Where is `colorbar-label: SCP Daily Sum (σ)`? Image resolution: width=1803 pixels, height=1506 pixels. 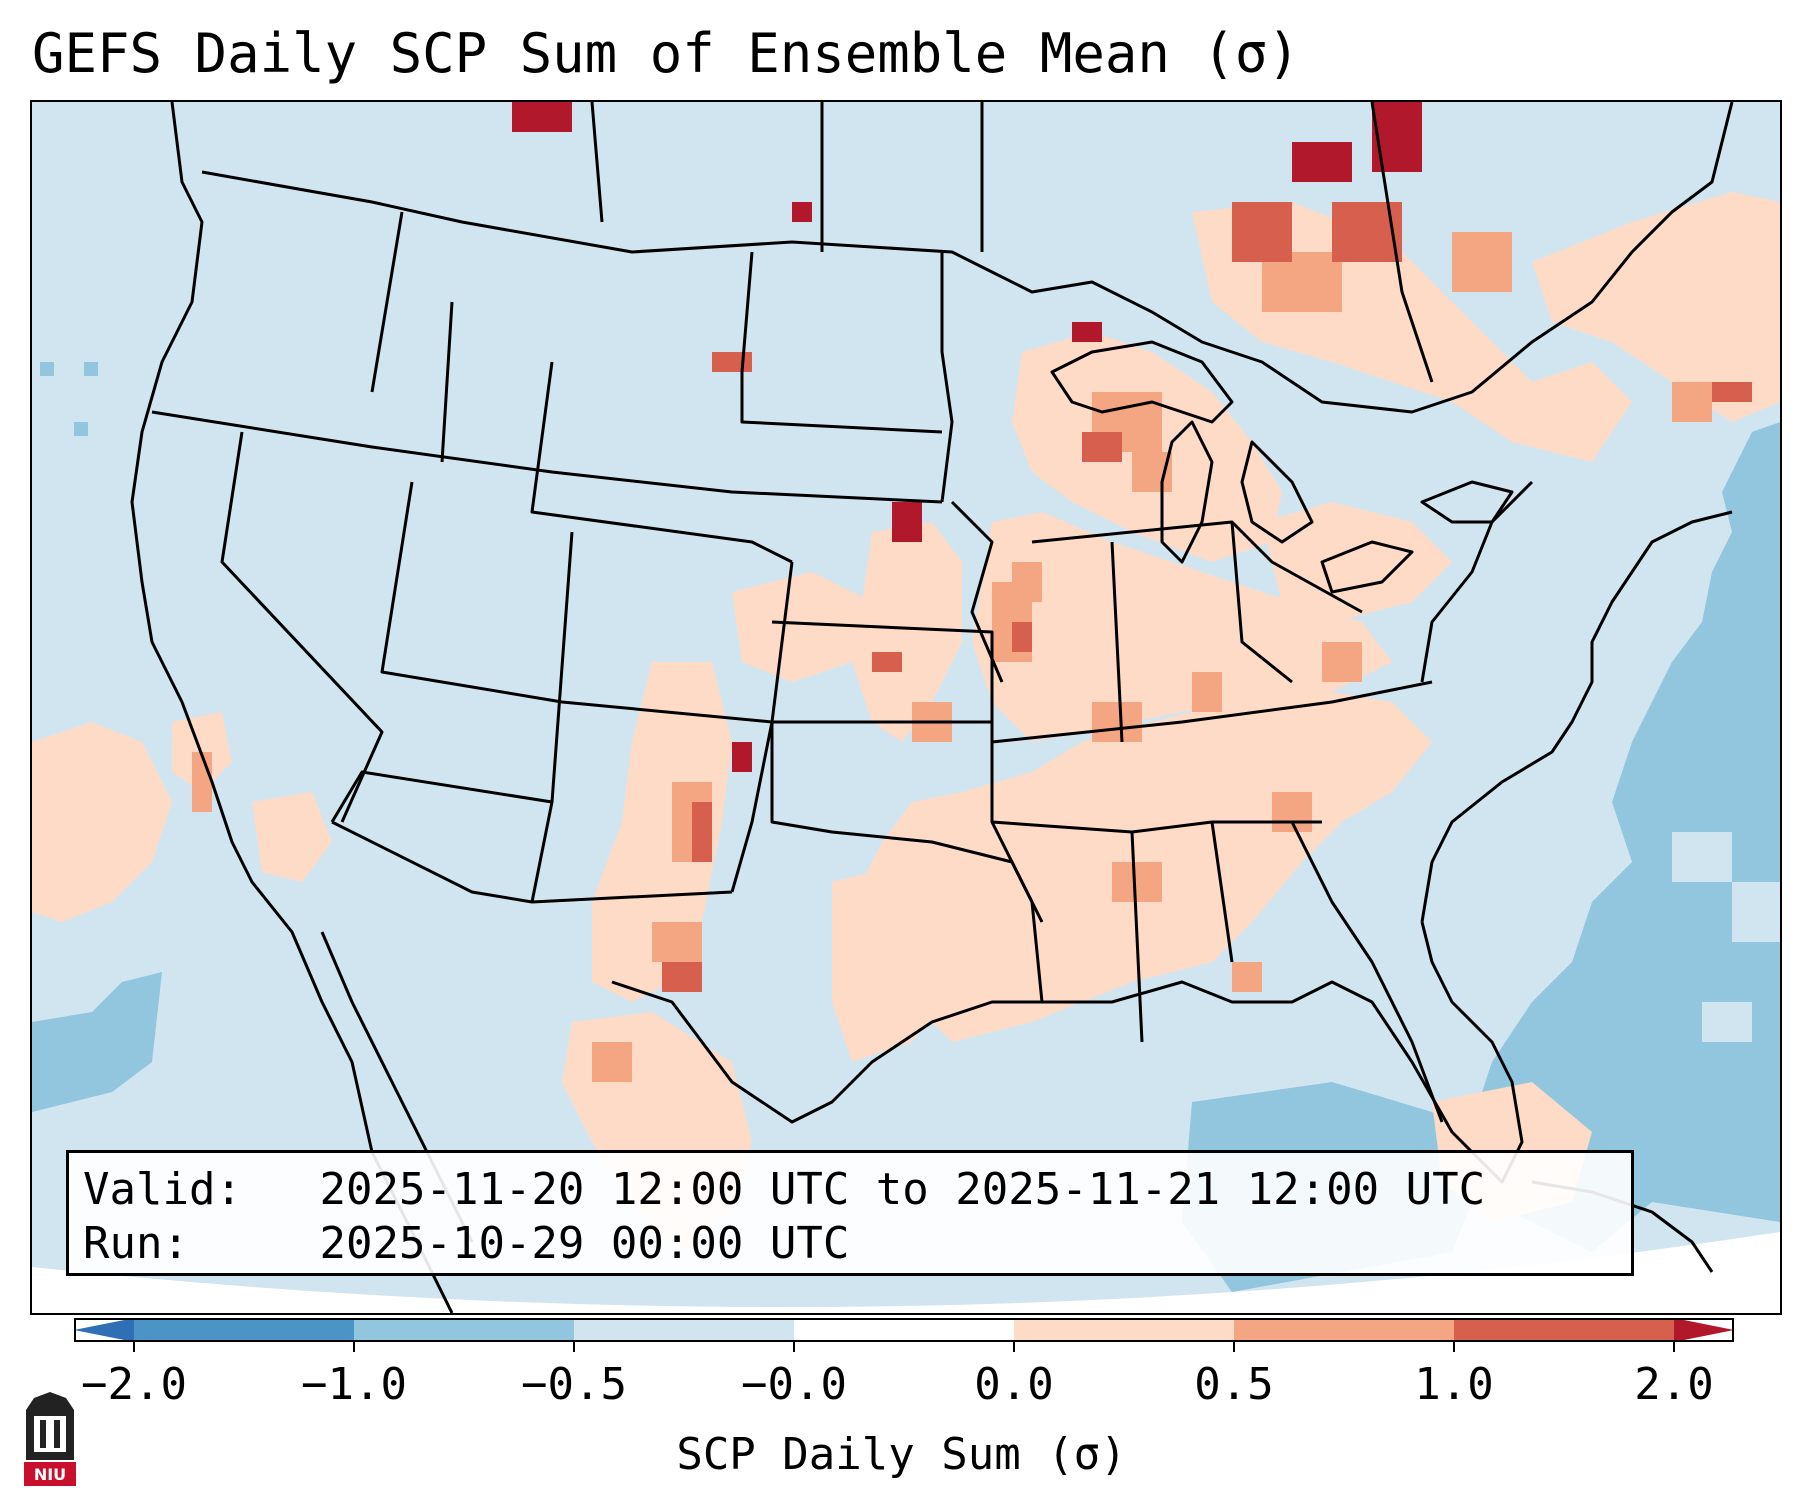 colorbar-label: SCP Daily Sum (σ) is located at coordinates (901, 1454).